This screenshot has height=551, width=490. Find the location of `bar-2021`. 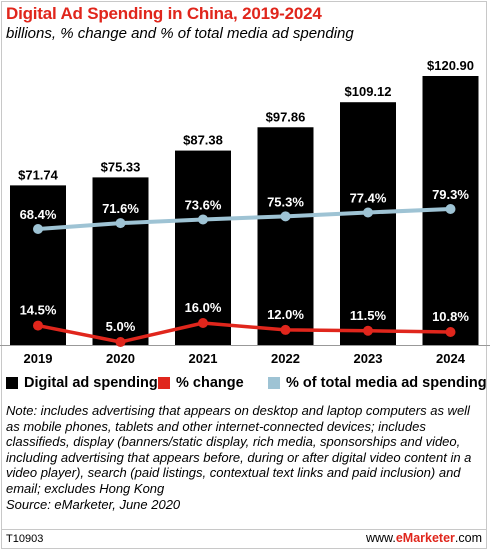

bar-2021 is located at coordinates (203, 247).